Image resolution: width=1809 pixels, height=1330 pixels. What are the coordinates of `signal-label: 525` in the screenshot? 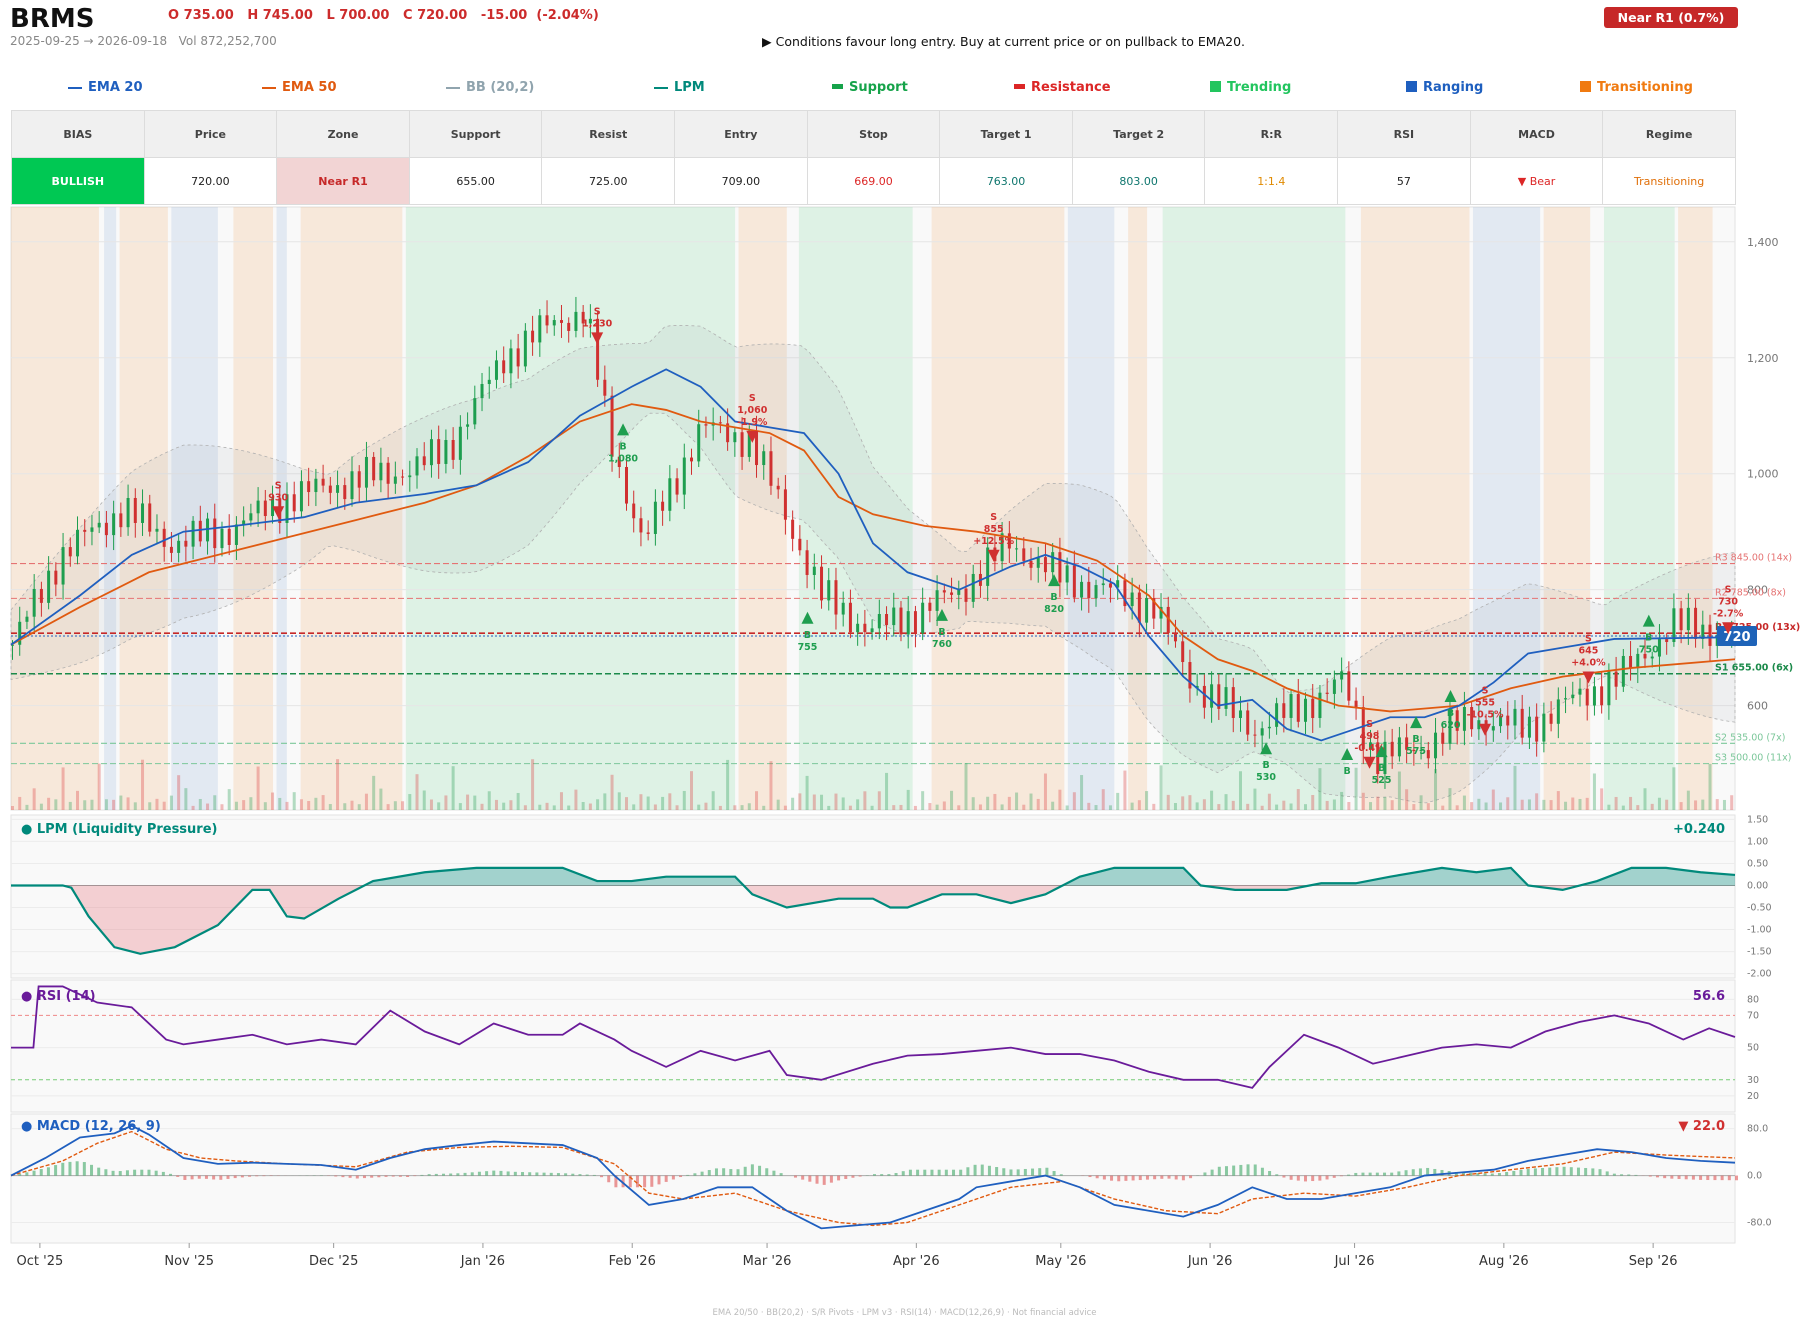 It's located at (1382, 780).